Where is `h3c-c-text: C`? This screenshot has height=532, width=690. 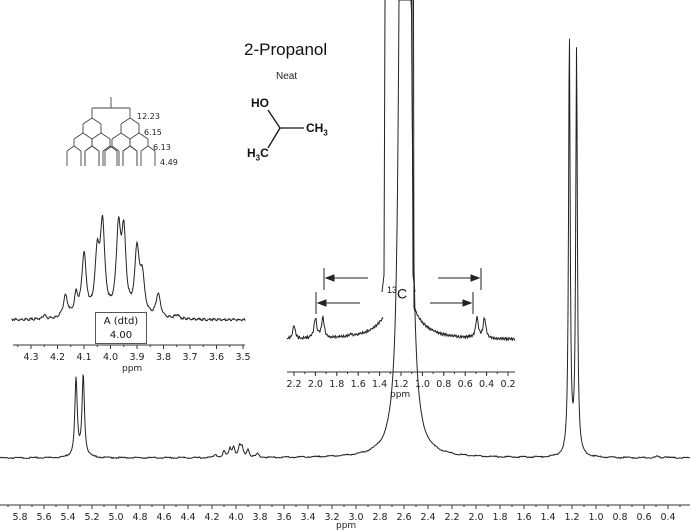
h3c-c-text: C is located at coordinates (264, 153).